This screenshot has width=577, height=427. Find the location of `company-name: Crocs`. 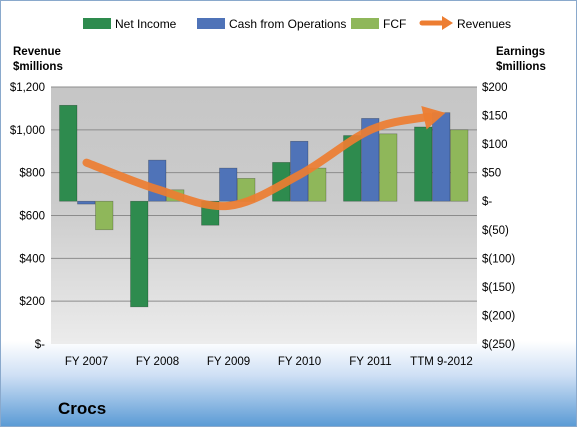

company-name: Crocs is located at coordinates (82, 408).